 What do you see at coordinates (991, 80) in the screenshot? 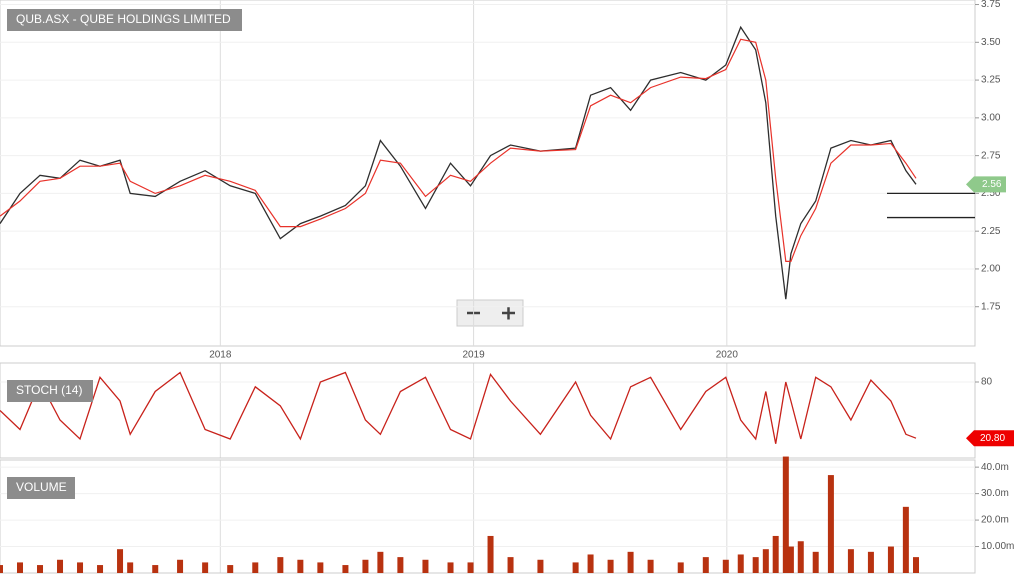
I see `y-tick-label: 3.25` at bounding box center [991, 80].